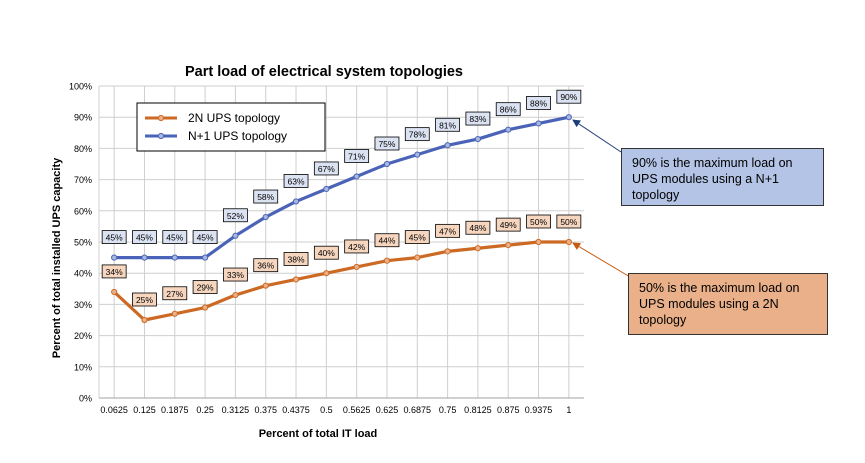 This screenshot has height=463, width=865. Describe the element at coordinates (175, 410) in the screenshot. I see `x-tick-label: 0.1875` at that location.